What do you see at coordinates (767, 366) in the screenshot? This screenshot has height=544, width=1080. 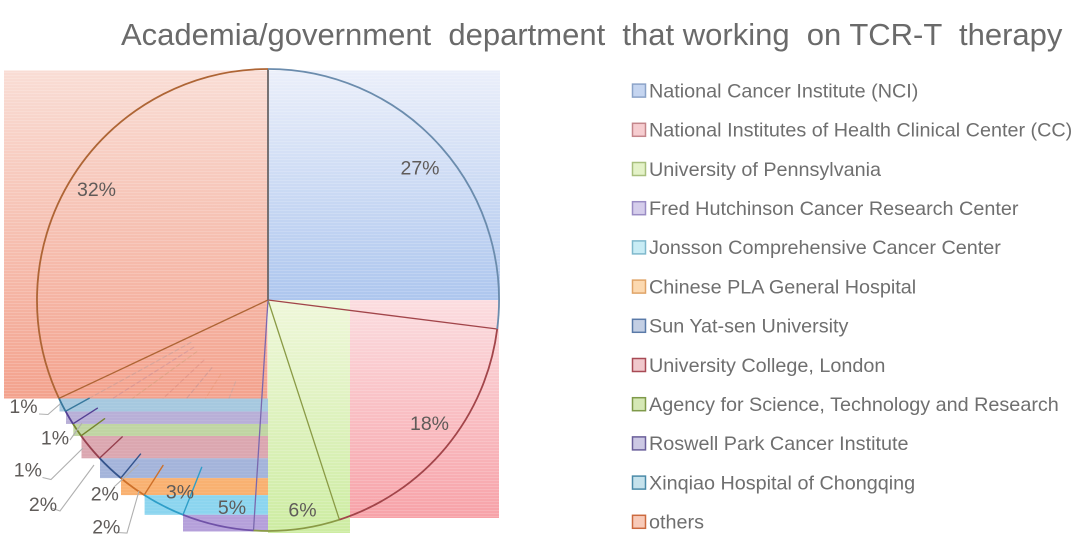 I see `svg-text: University College, London` at bounding box center [767, 366].